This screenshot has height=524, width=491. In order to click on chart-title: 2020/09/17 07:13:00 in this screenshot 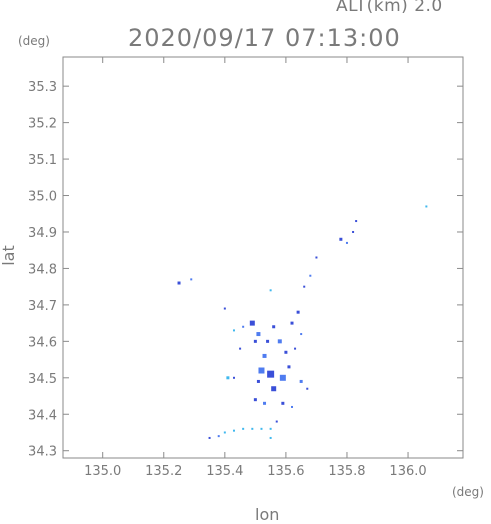, I will do `click(264, 38)`.